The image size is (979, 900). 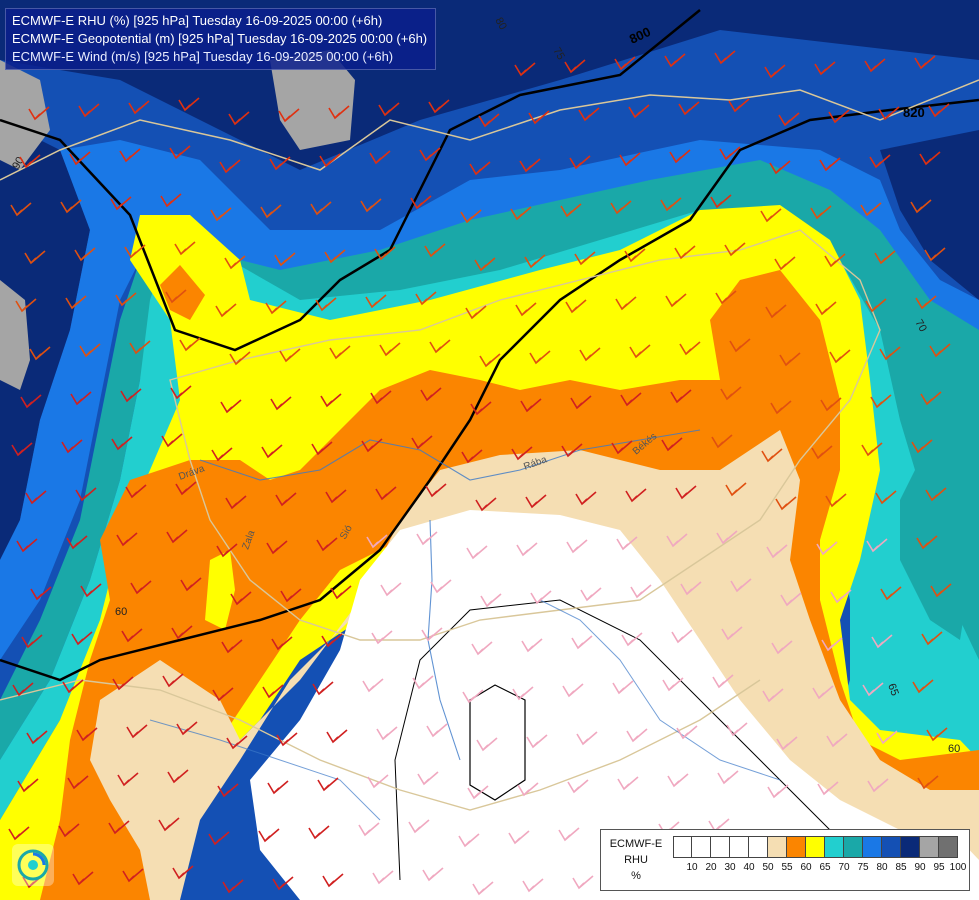 I want to click on legend-title: ECMWF-E RHU %, so click(x=636, y=860).